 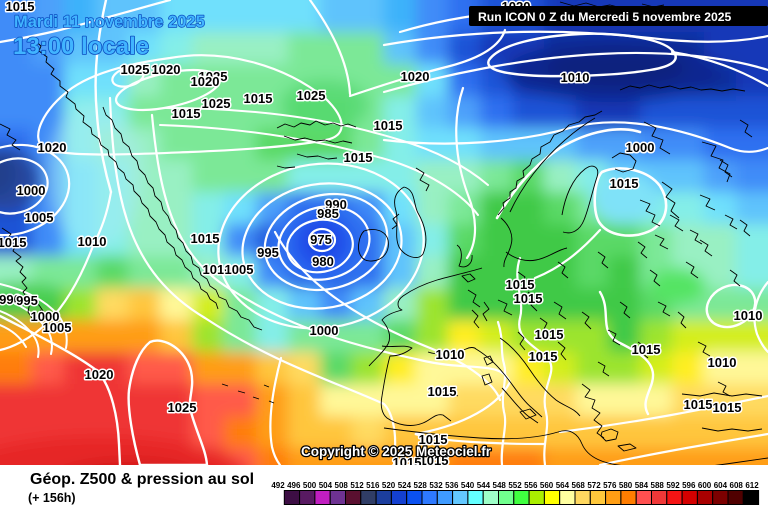 I want to click on svg-text:Run ICON 0 Z du Mercredi 5 nov: Run ICON 0 Z du Mercredi 5 novembre 2025, so click(x=605, y=17).